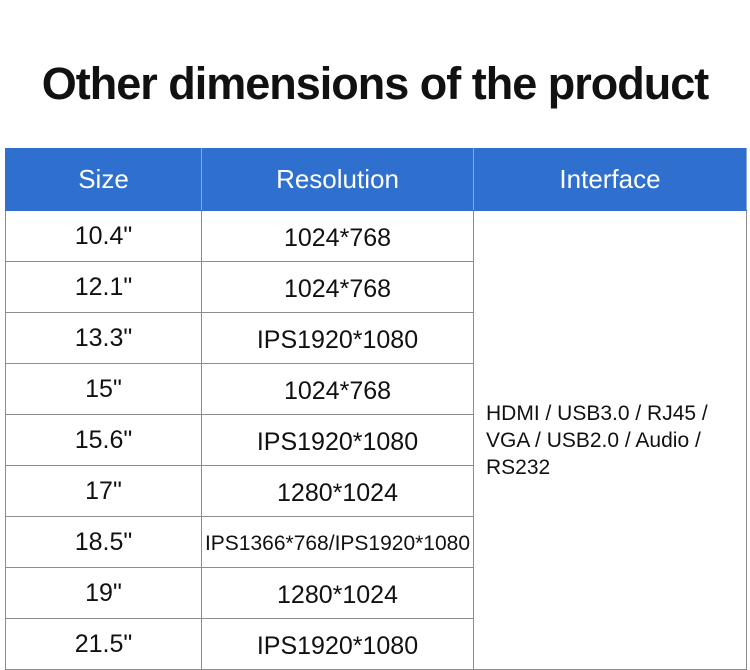 The height and width of the screenshot is (670, 750). What do you see at coordinates (337, 179) in the screenshot?
I see `column-header: Resolution` at bounding box center [337, 179].